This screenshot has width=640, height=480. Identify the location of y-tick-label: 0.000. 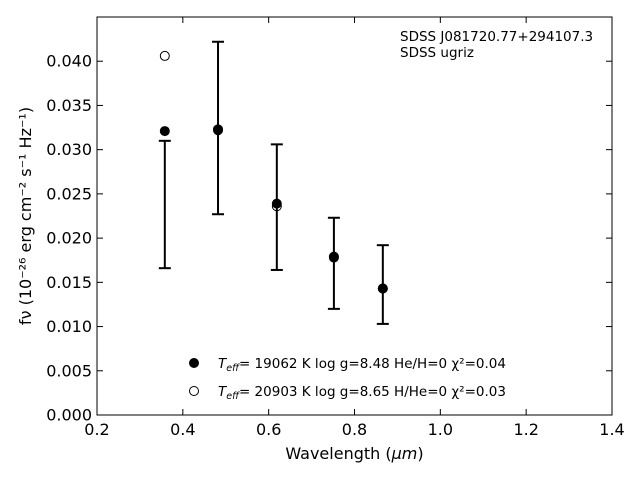
(69, 415).